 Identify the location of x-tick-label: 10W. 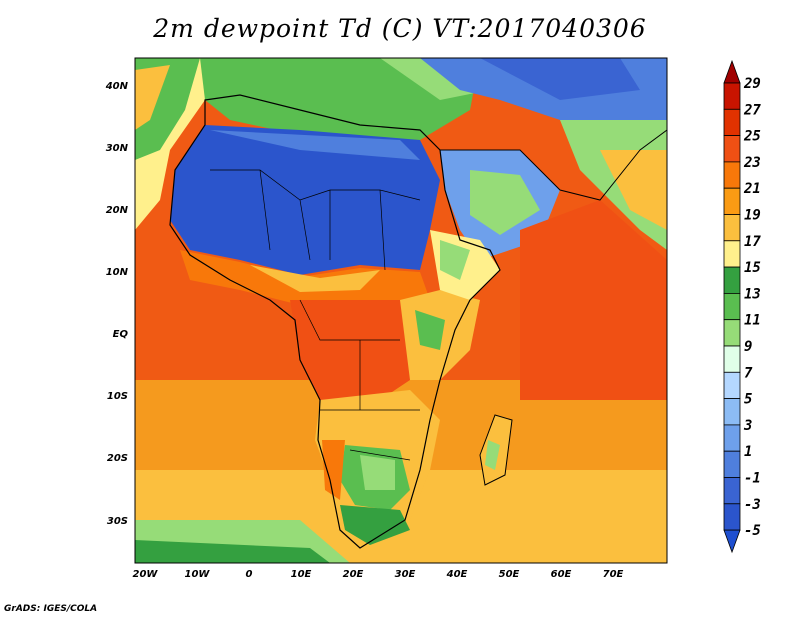
(198, 574).